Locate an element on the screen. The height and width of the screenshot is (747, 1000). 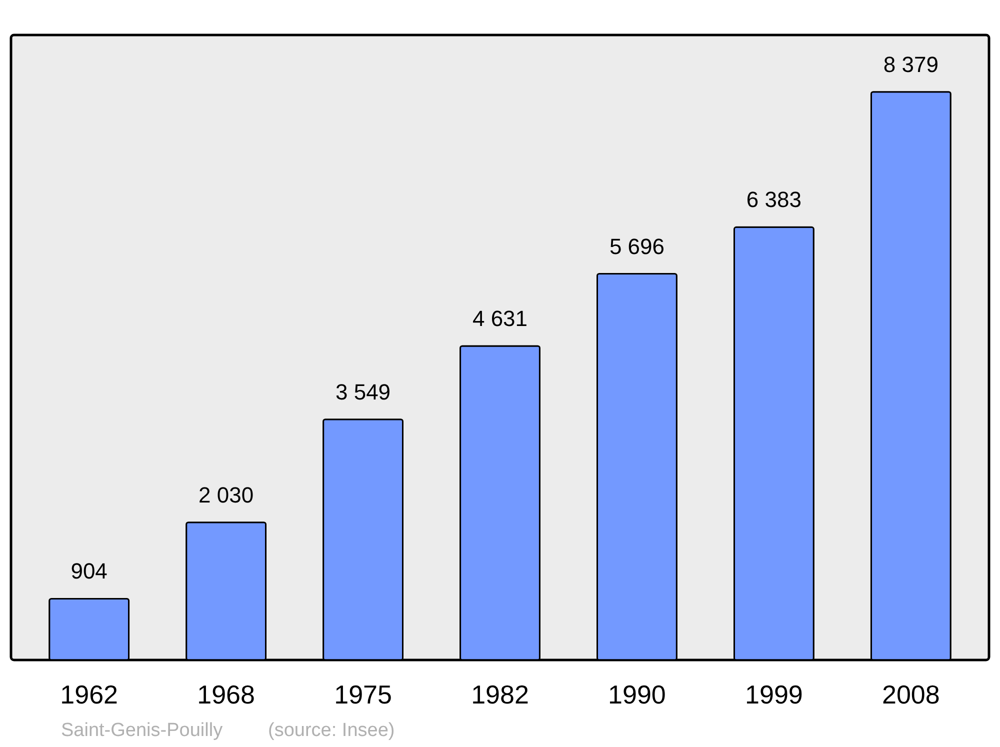
data-label: 3 549 is located at coordinates (363, 391).